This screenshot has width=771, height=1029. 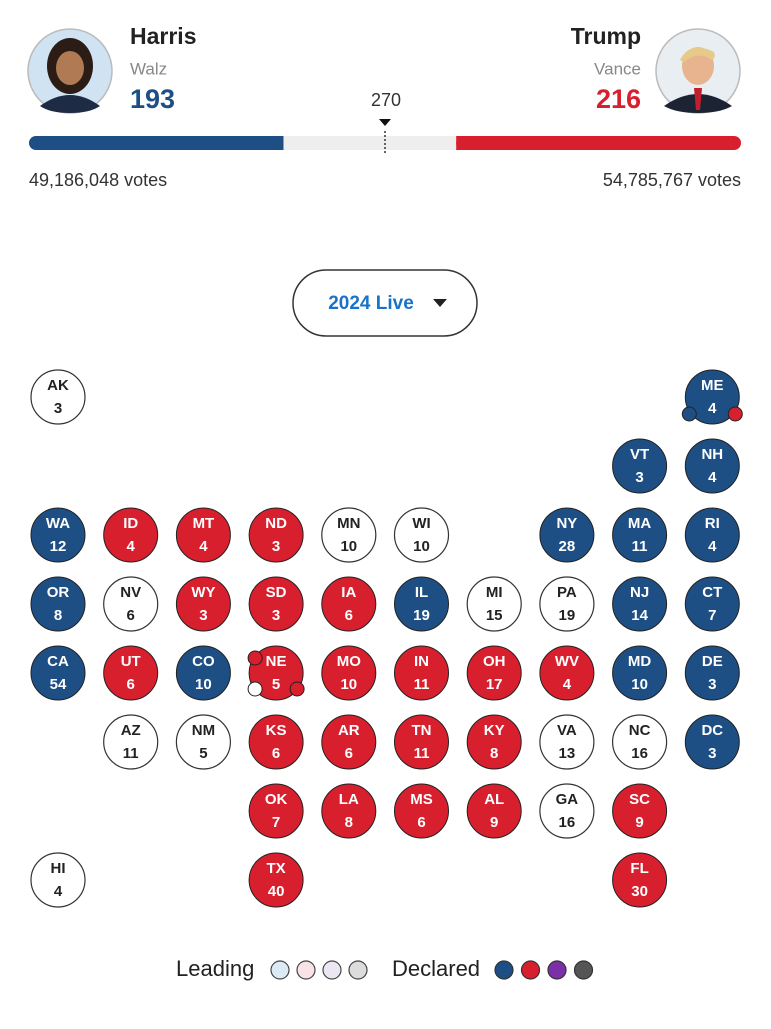 What do you see at coordinates (639, 661) in the screenshot?
I see `state-abbr: MD` at bounding box center [639, 661].